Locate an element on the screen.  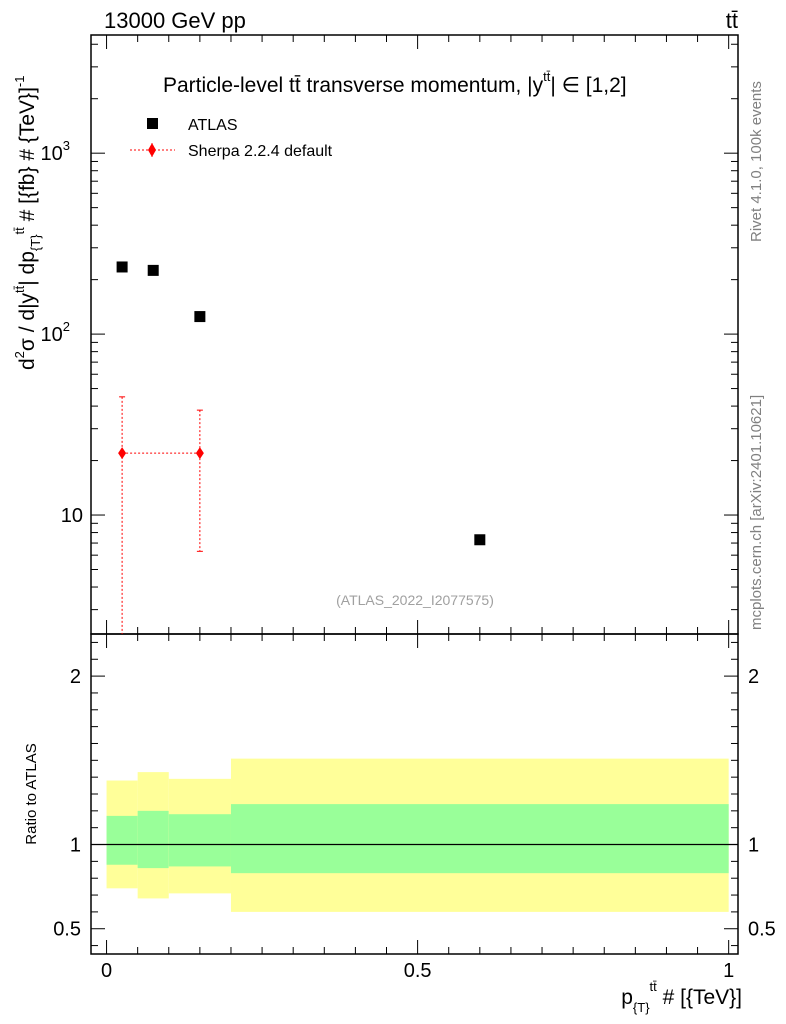
legend-marker-atlas is located at coordinates (152, 123).